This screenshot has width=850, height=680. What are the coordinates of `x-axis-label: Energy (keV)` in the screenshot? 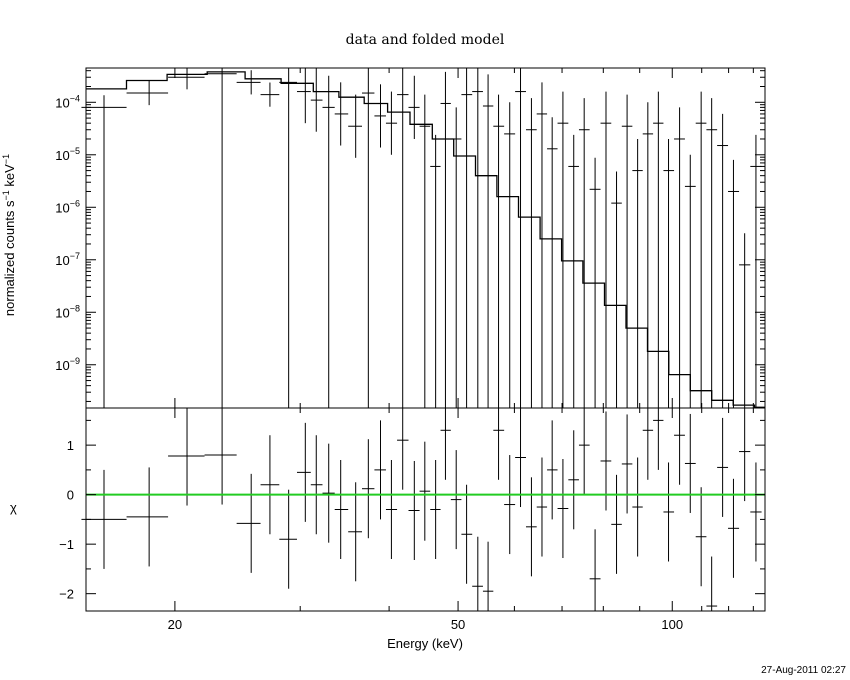 It's located at (425, 643).